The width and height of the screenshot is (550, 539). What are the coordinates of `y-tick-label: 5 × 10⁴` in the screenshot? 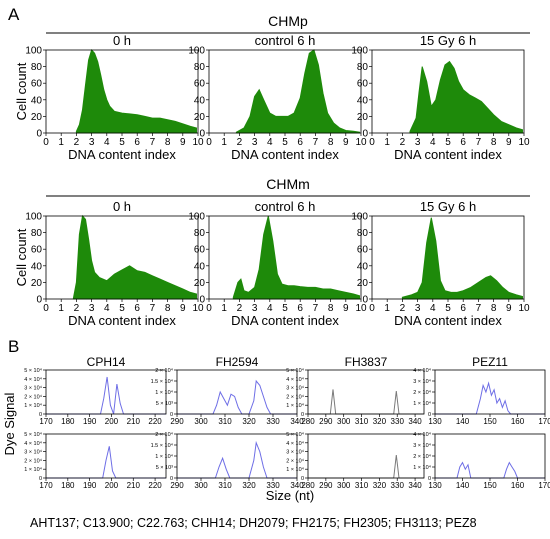 It's located at (33, 434).